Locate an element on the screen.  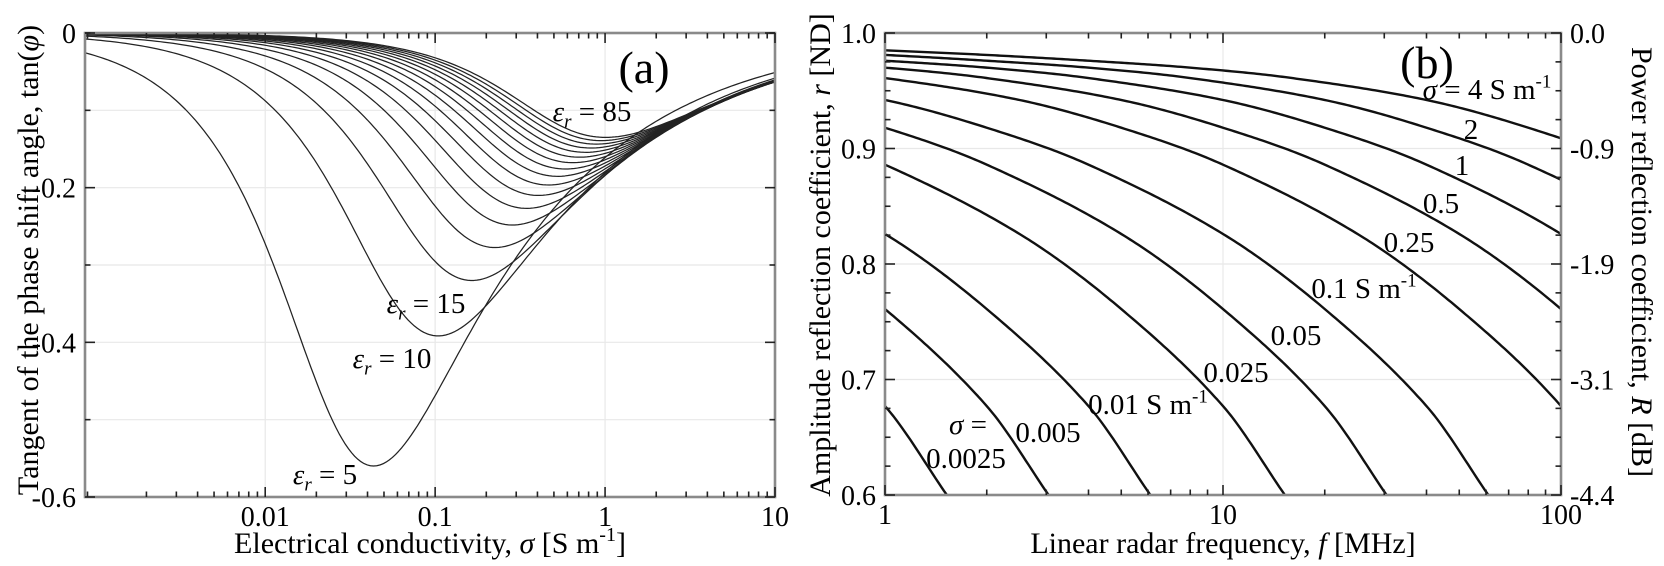
curve-label: εr = 15 is located at coordinates (426, 306).